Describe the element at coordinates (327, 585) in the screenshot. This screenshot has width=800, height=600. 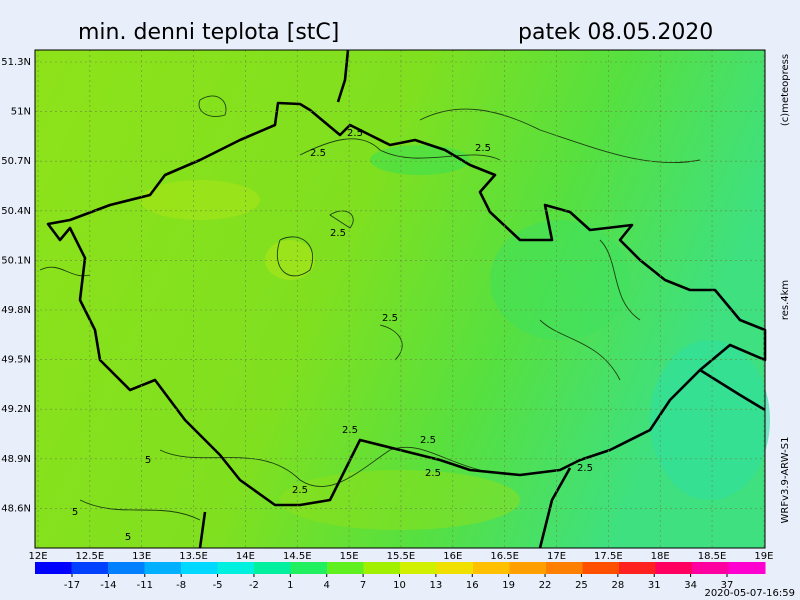
I see `colorbar-tick-label: 4` at that location.